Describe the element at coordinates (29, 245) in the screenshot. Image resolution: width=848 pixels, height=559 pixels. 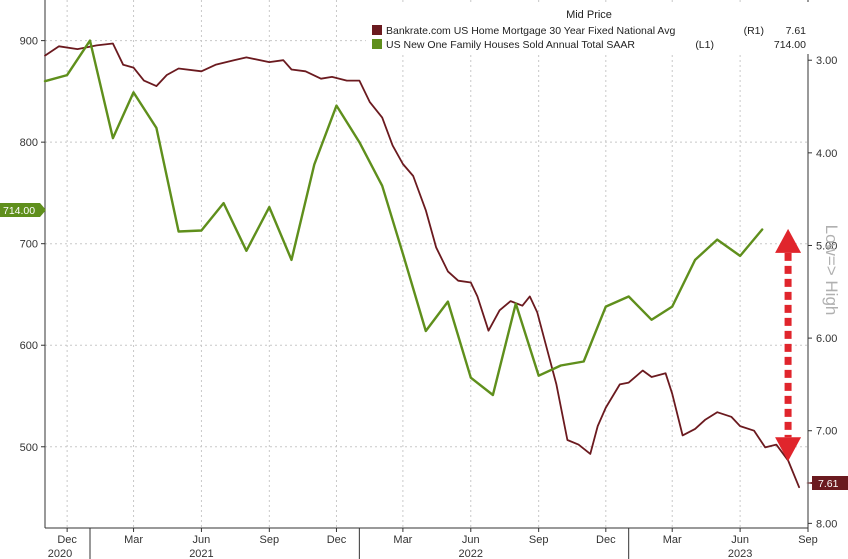
I see `left-axis-tick-label: 700` at that location.